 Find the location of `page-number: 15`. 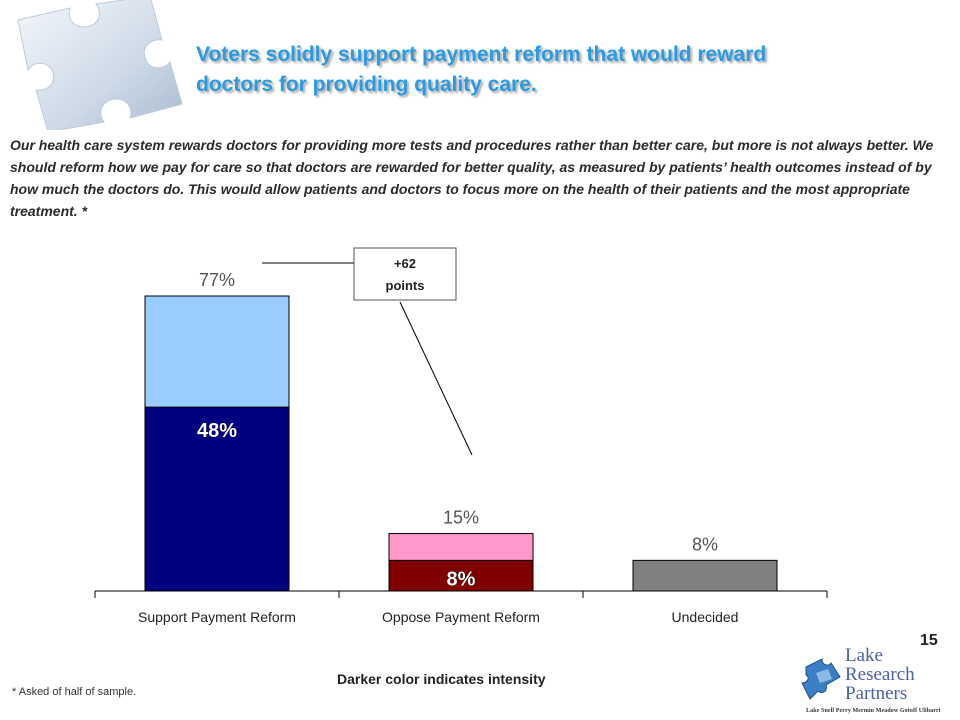

page-number: 15 is located at coordinates (929, 640).